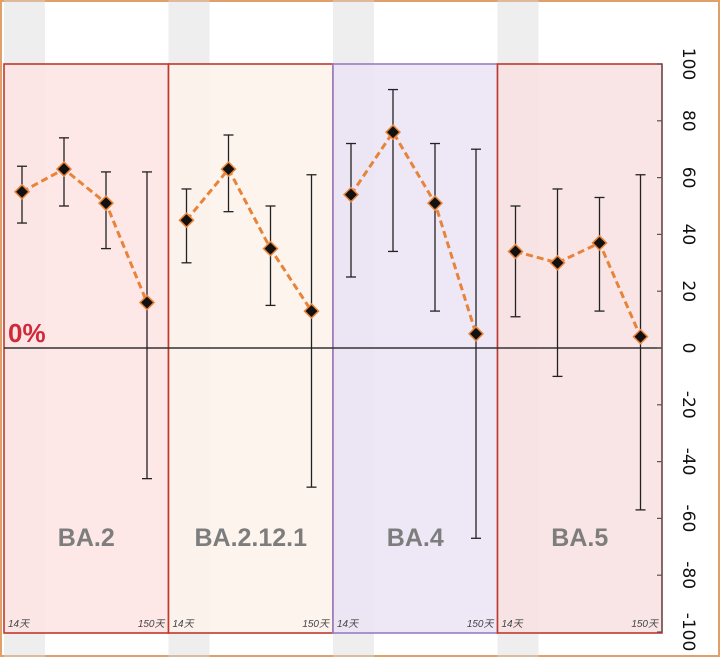 This screenshot has width=720, height=662. Describe the element at coordinates (688, 632) in the screenshot. I see `y-tick-label: -100` at that location.